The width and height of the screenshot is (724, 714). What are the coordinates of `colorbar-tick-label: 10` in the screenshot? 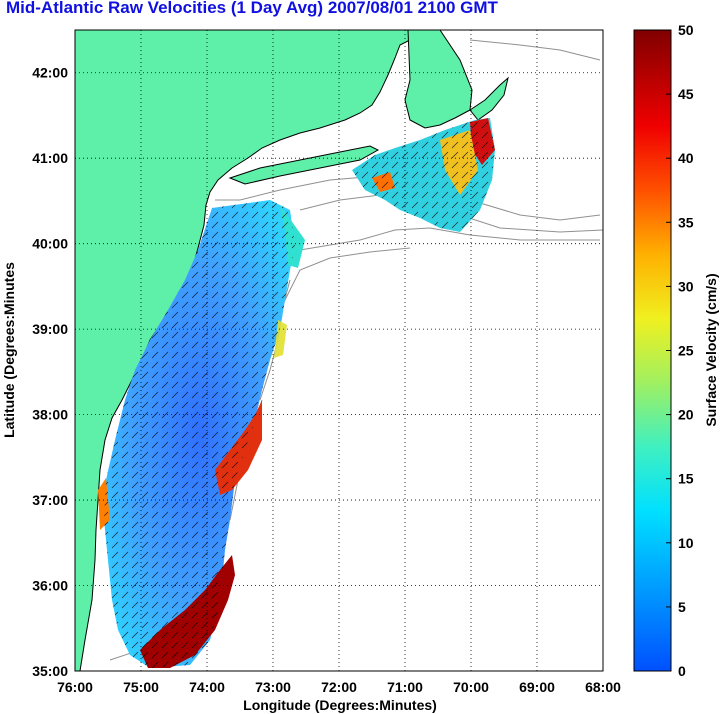 It's located at (686, 543).